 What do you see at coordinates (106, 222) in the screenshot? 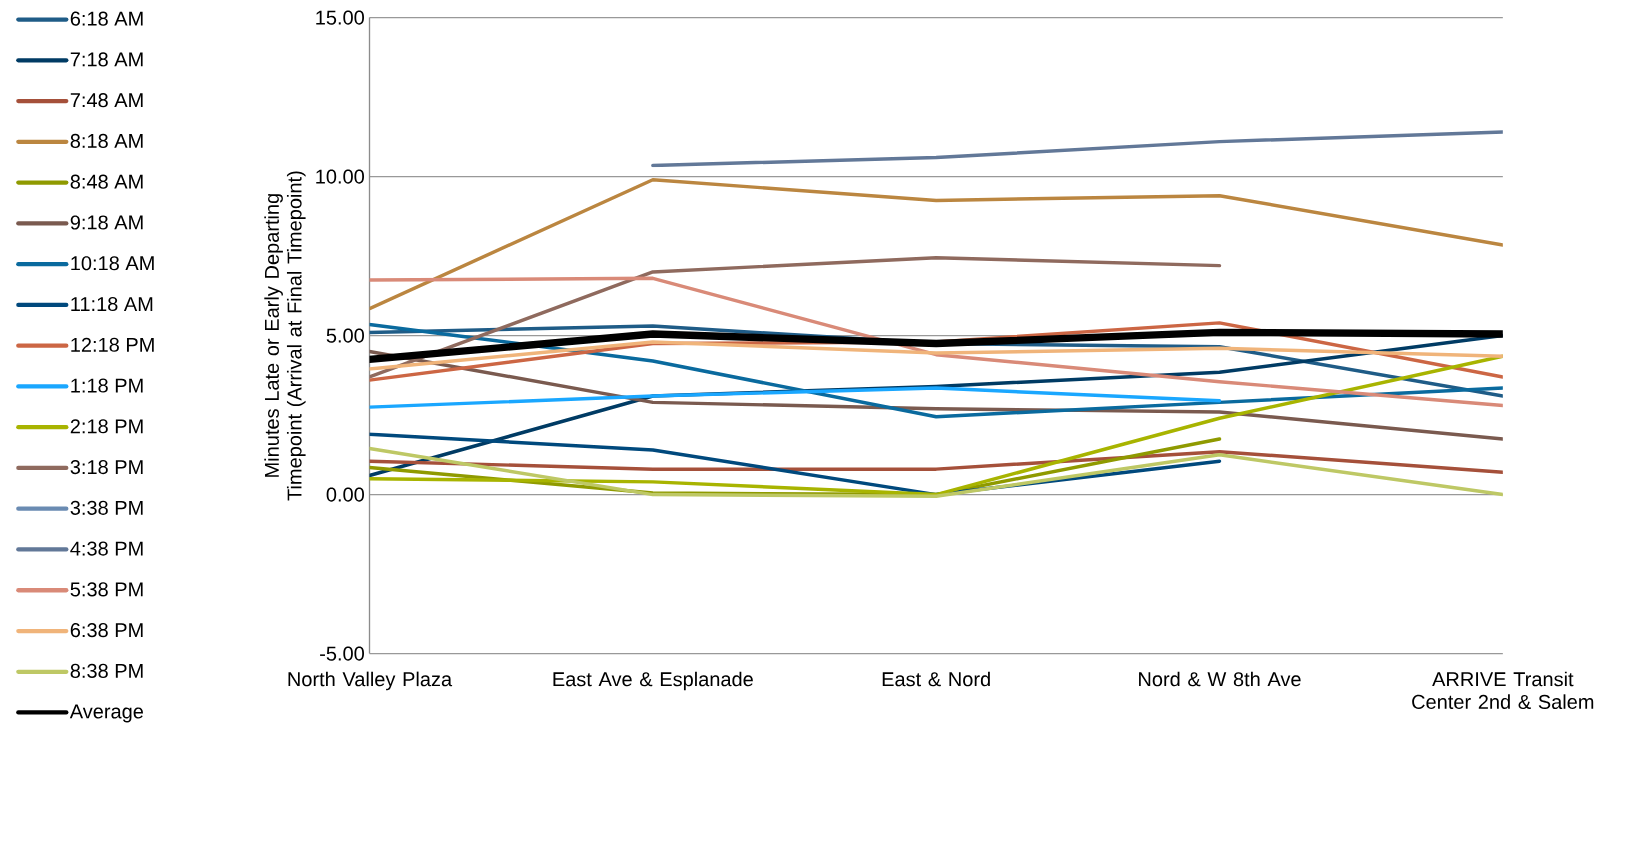
I see `legend-label: 9:18 AM` at bounding box center [106, 222].